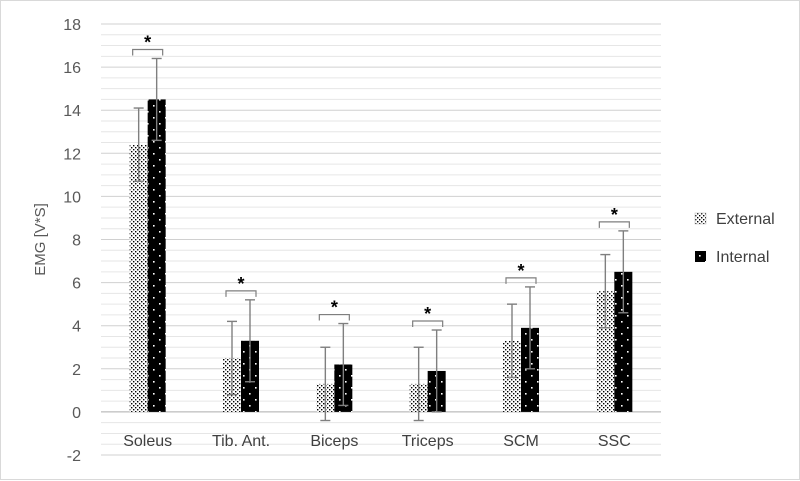 The height and width of the screenshot is (481, 800). Describe the element at coordinates (72, 68) in the screenshot. I see `y-tick-label: 16` at that location.